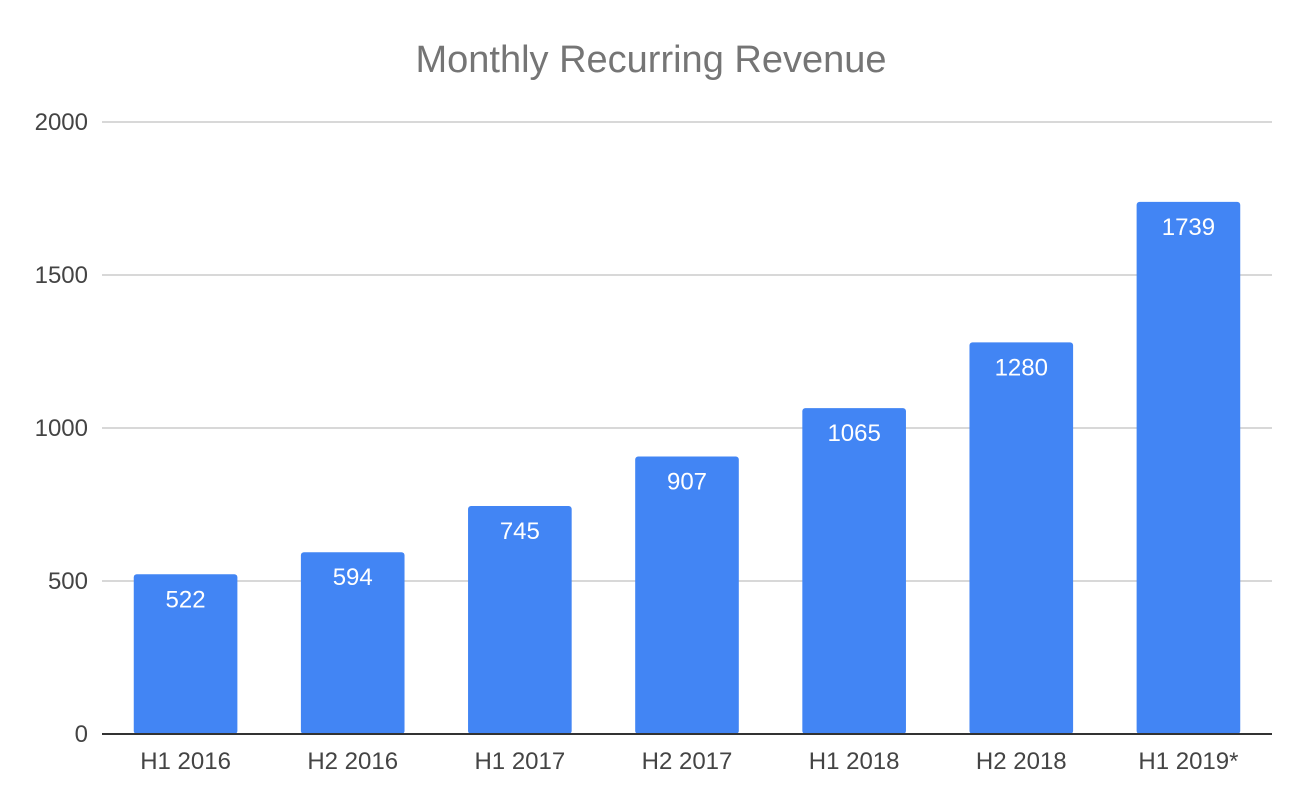 The width and height of the screenshot is (1302, 796). What do you see at coordinates (61, 122) in the screenshot?
I see `y-tick-label: 2000` at bounding box center [61, 122].